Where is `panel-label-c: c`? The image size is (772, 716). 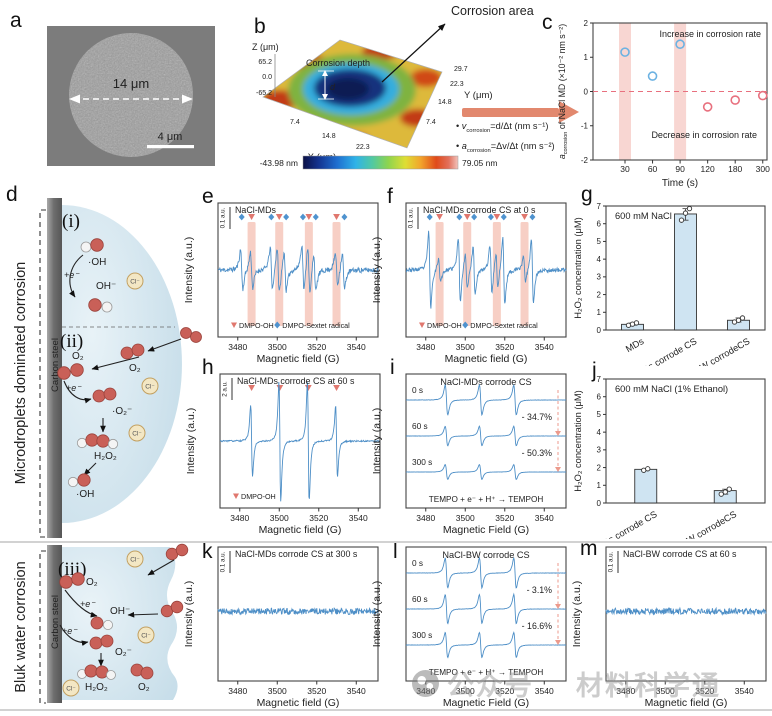
panel-label-c: c is located at coordinates (547, 22).